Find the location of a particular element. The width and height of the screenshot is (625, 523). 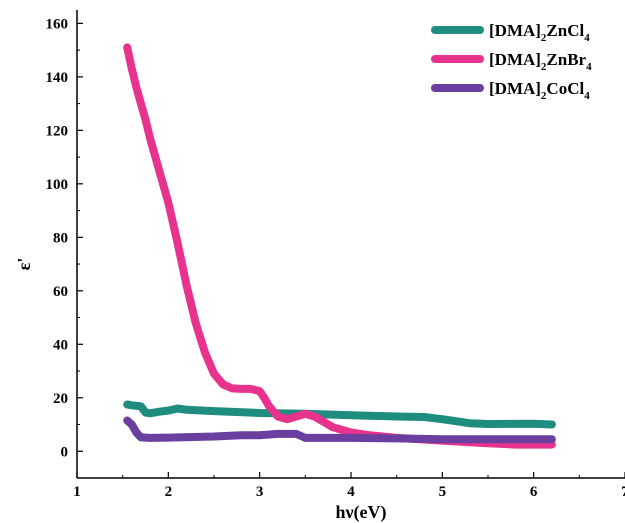

x-tick-label: 2 is located at coordinates (169, 492).